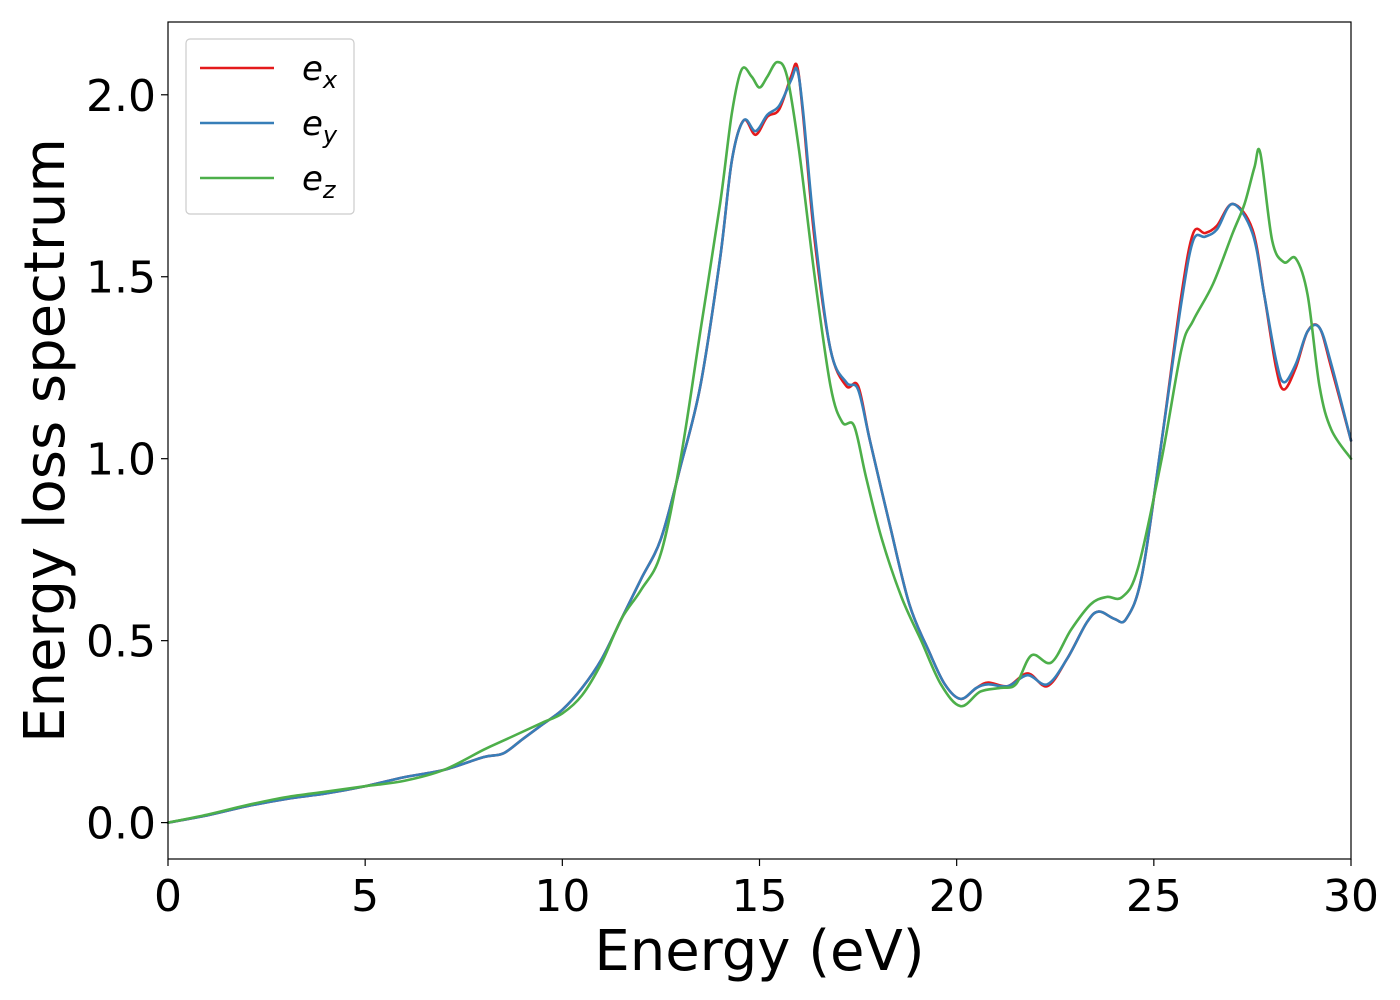 The height and width of the screenshot is (1000, 1400). Describe the element at coordinates (1351, 896) in the screenshot. I see `x-tick-label: 30` at that location.